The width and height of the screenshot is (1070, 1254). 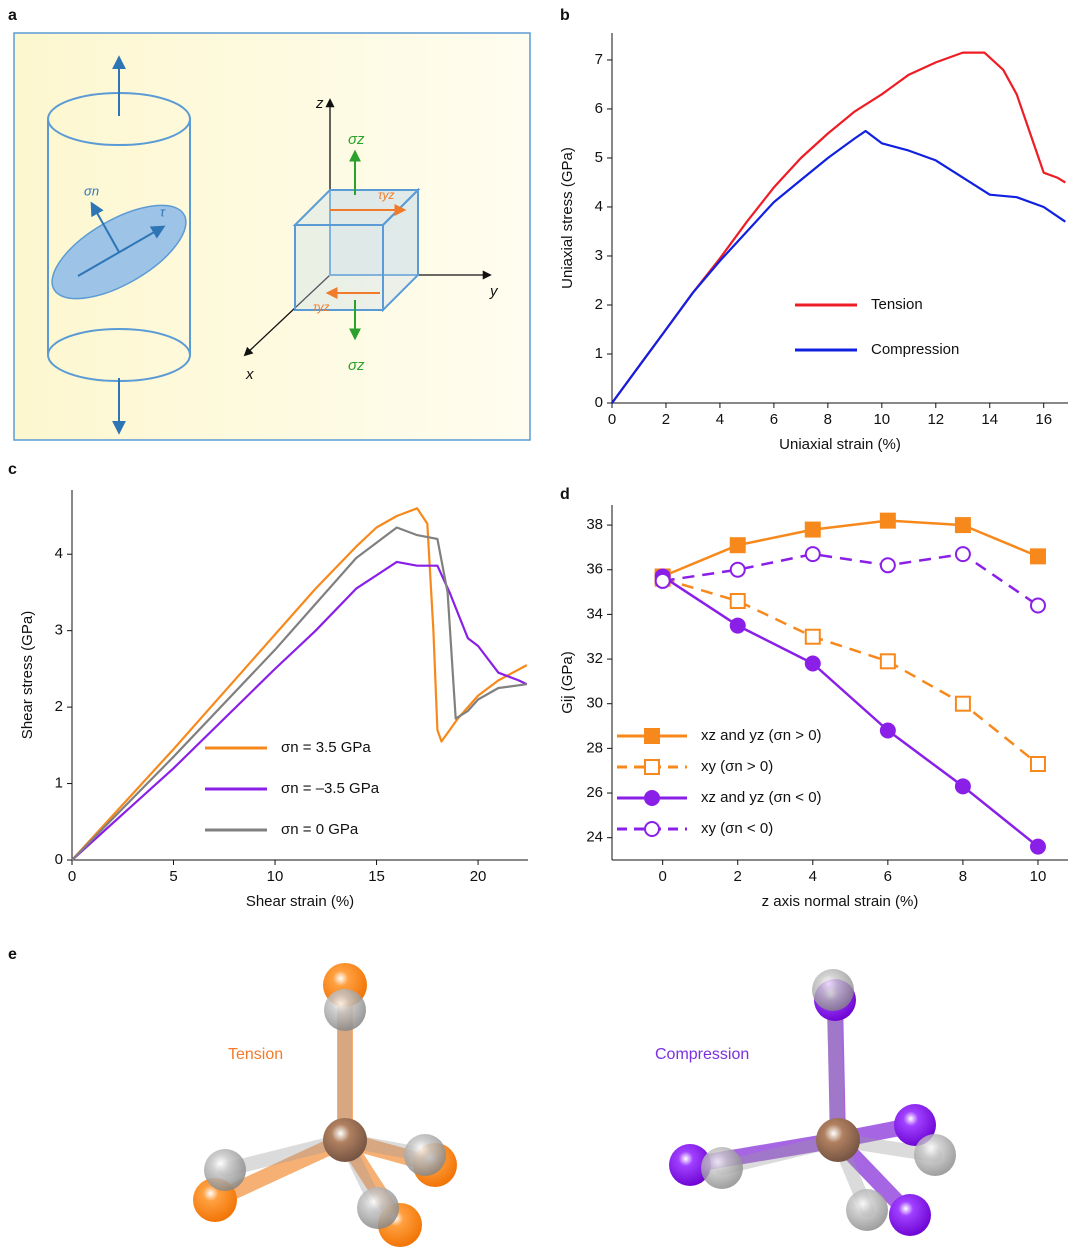 What do you see at coordinates (702, 1054) in the screenshot?
I see `molecule-label: Compression` at bounding box center [702, 1054].